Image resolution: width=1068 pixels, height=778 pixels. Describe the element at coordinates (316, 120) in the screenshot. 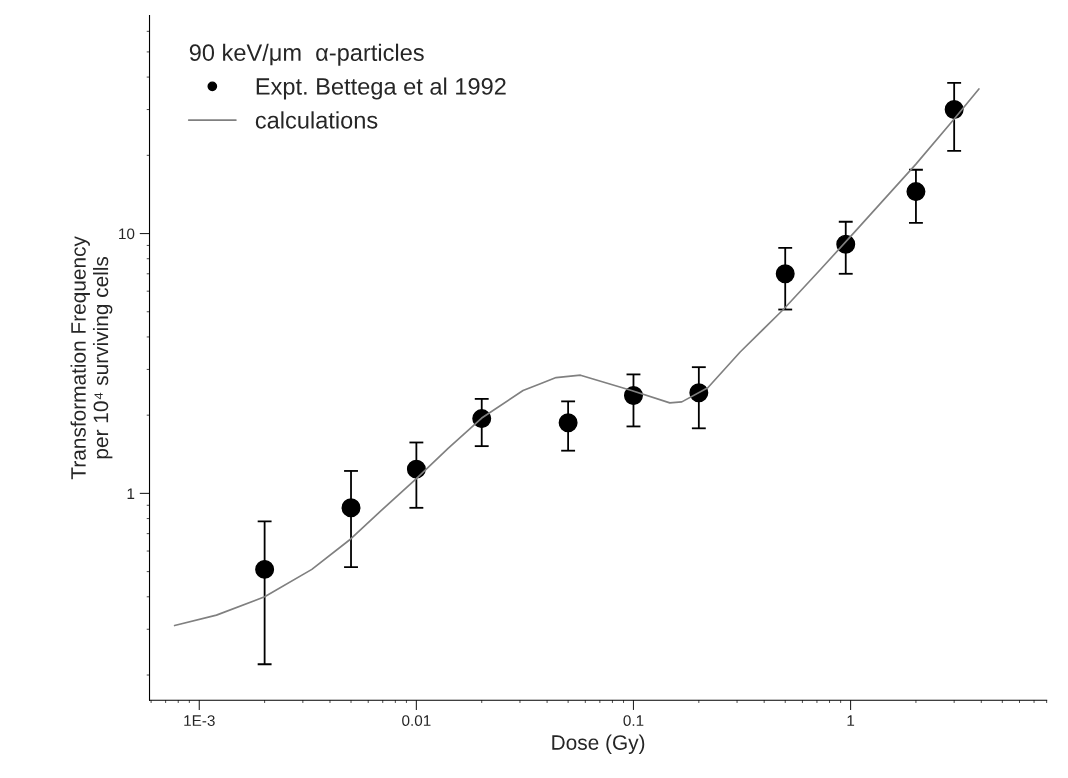

I see `legend-label: calculations` at that location.